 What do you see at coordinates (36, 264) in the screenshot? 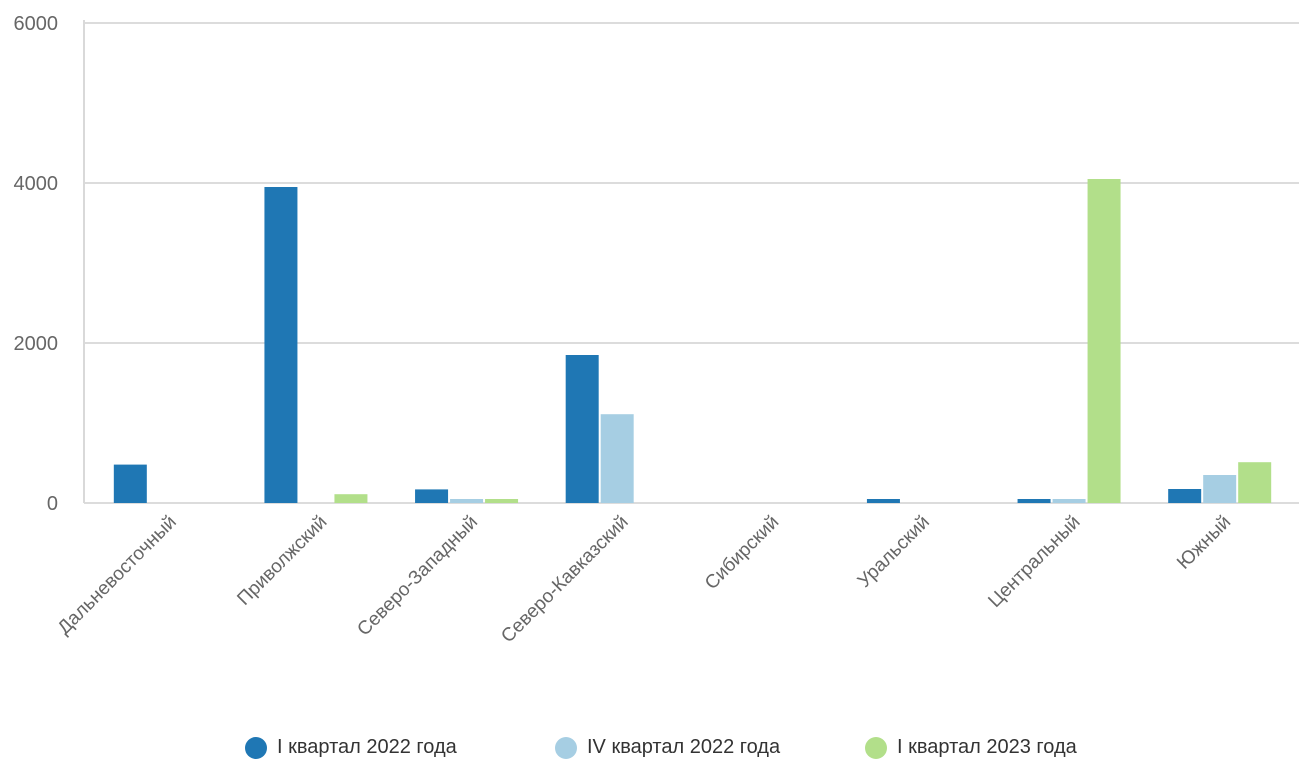
I see `y-axis-ticks: 0 2000 4000 6000` at bounding box center [36, 264].